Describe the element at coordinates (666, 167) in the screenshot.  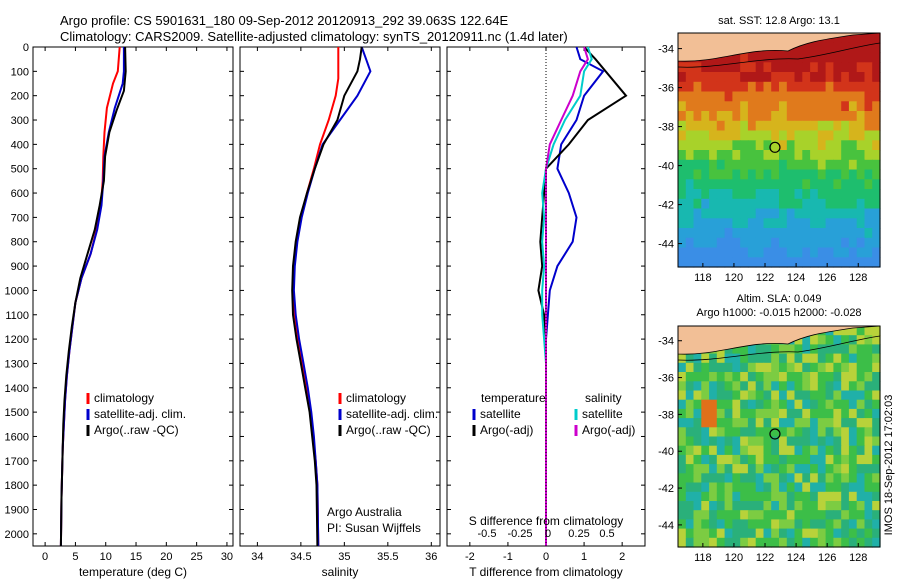
I see `map-y-tick-label: -40` at that location.